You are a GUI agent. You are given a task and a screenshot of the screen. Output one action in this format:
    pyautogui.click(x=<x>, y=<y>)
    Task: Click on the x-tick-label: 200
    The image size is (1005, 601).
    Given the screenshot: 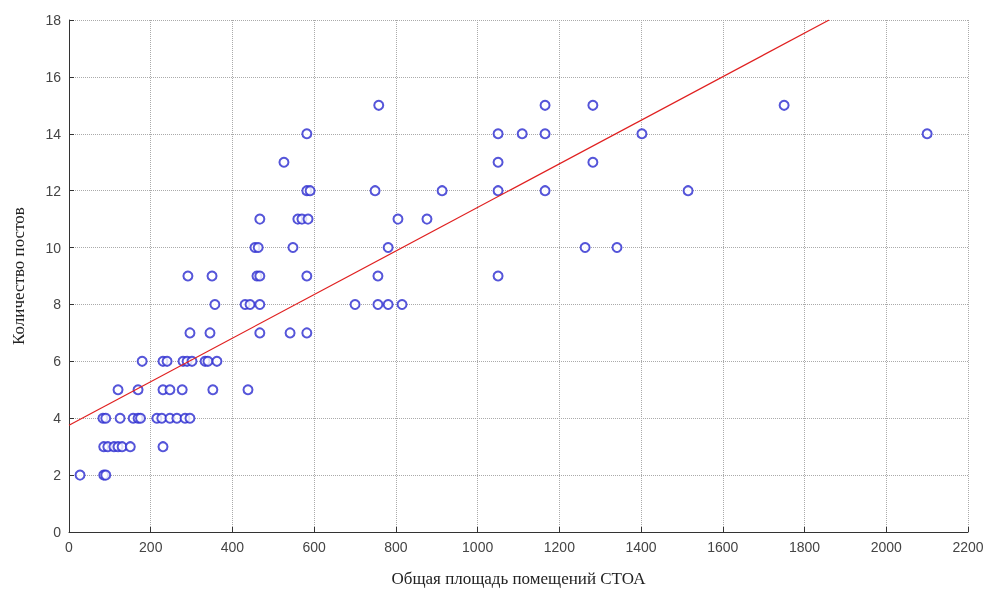 What is the action you would take?
    pyautogui.click(x=151, y=547)
    